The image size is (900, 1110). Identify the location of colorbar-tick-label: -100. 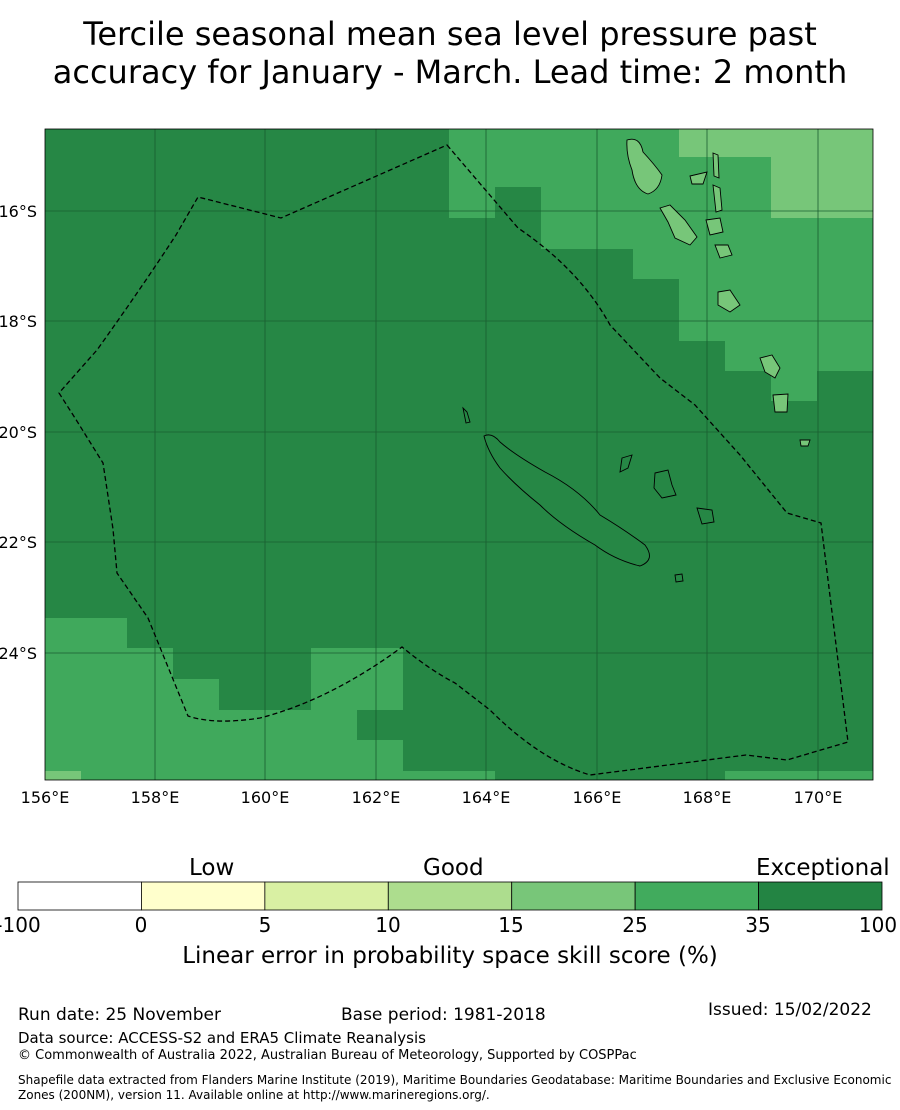
(20, 925).